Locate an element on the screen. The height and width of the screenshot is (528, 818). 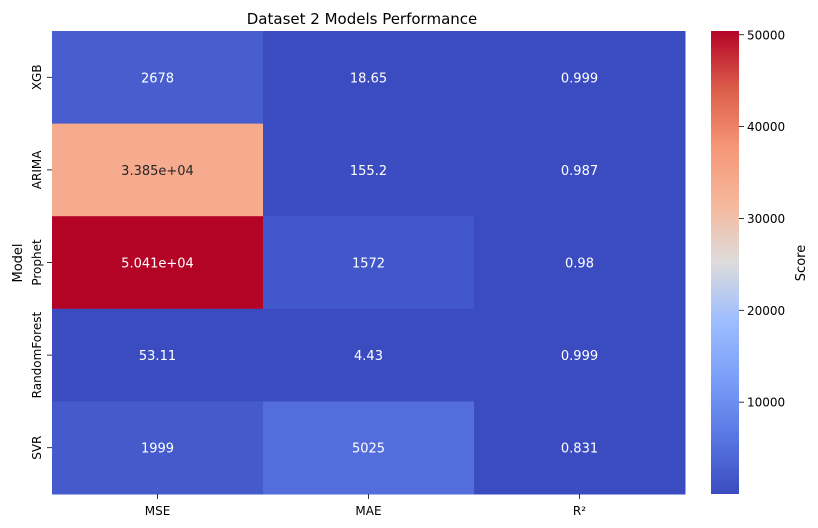
x-tick-label: R² is located at coordinates (579, 511).